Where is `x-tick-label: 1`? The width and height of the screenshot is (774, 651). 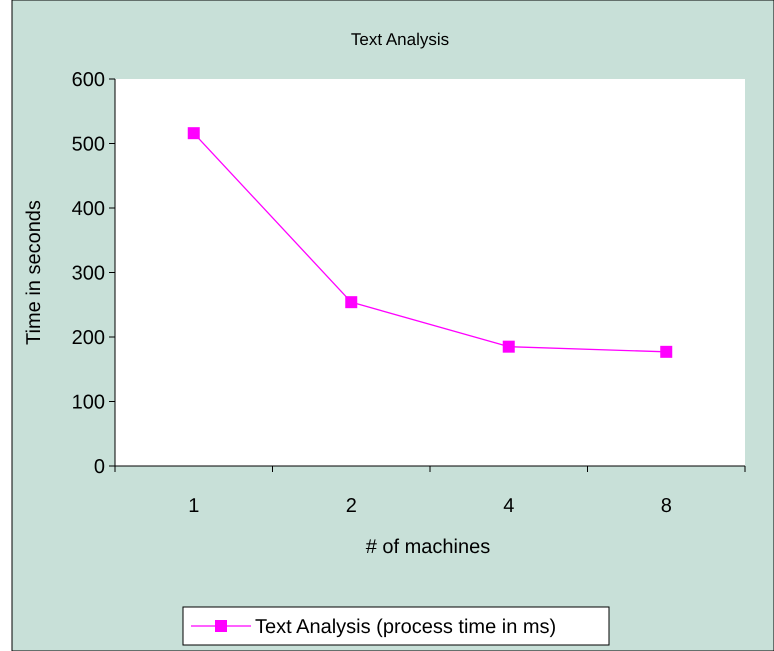
x-tick-label: 1 is located at coordinates (194, 506).